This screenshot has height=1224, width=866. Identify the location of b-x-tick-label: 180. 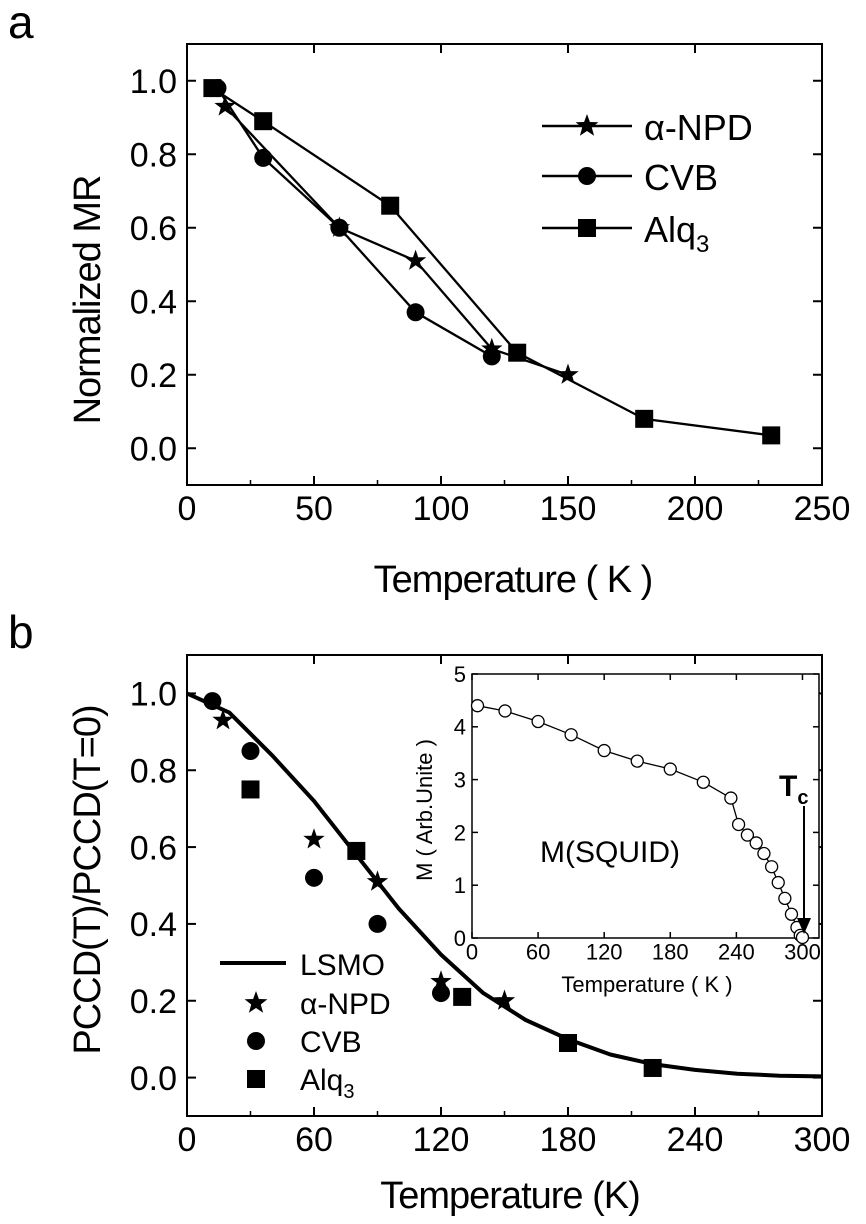
(568, 1140).